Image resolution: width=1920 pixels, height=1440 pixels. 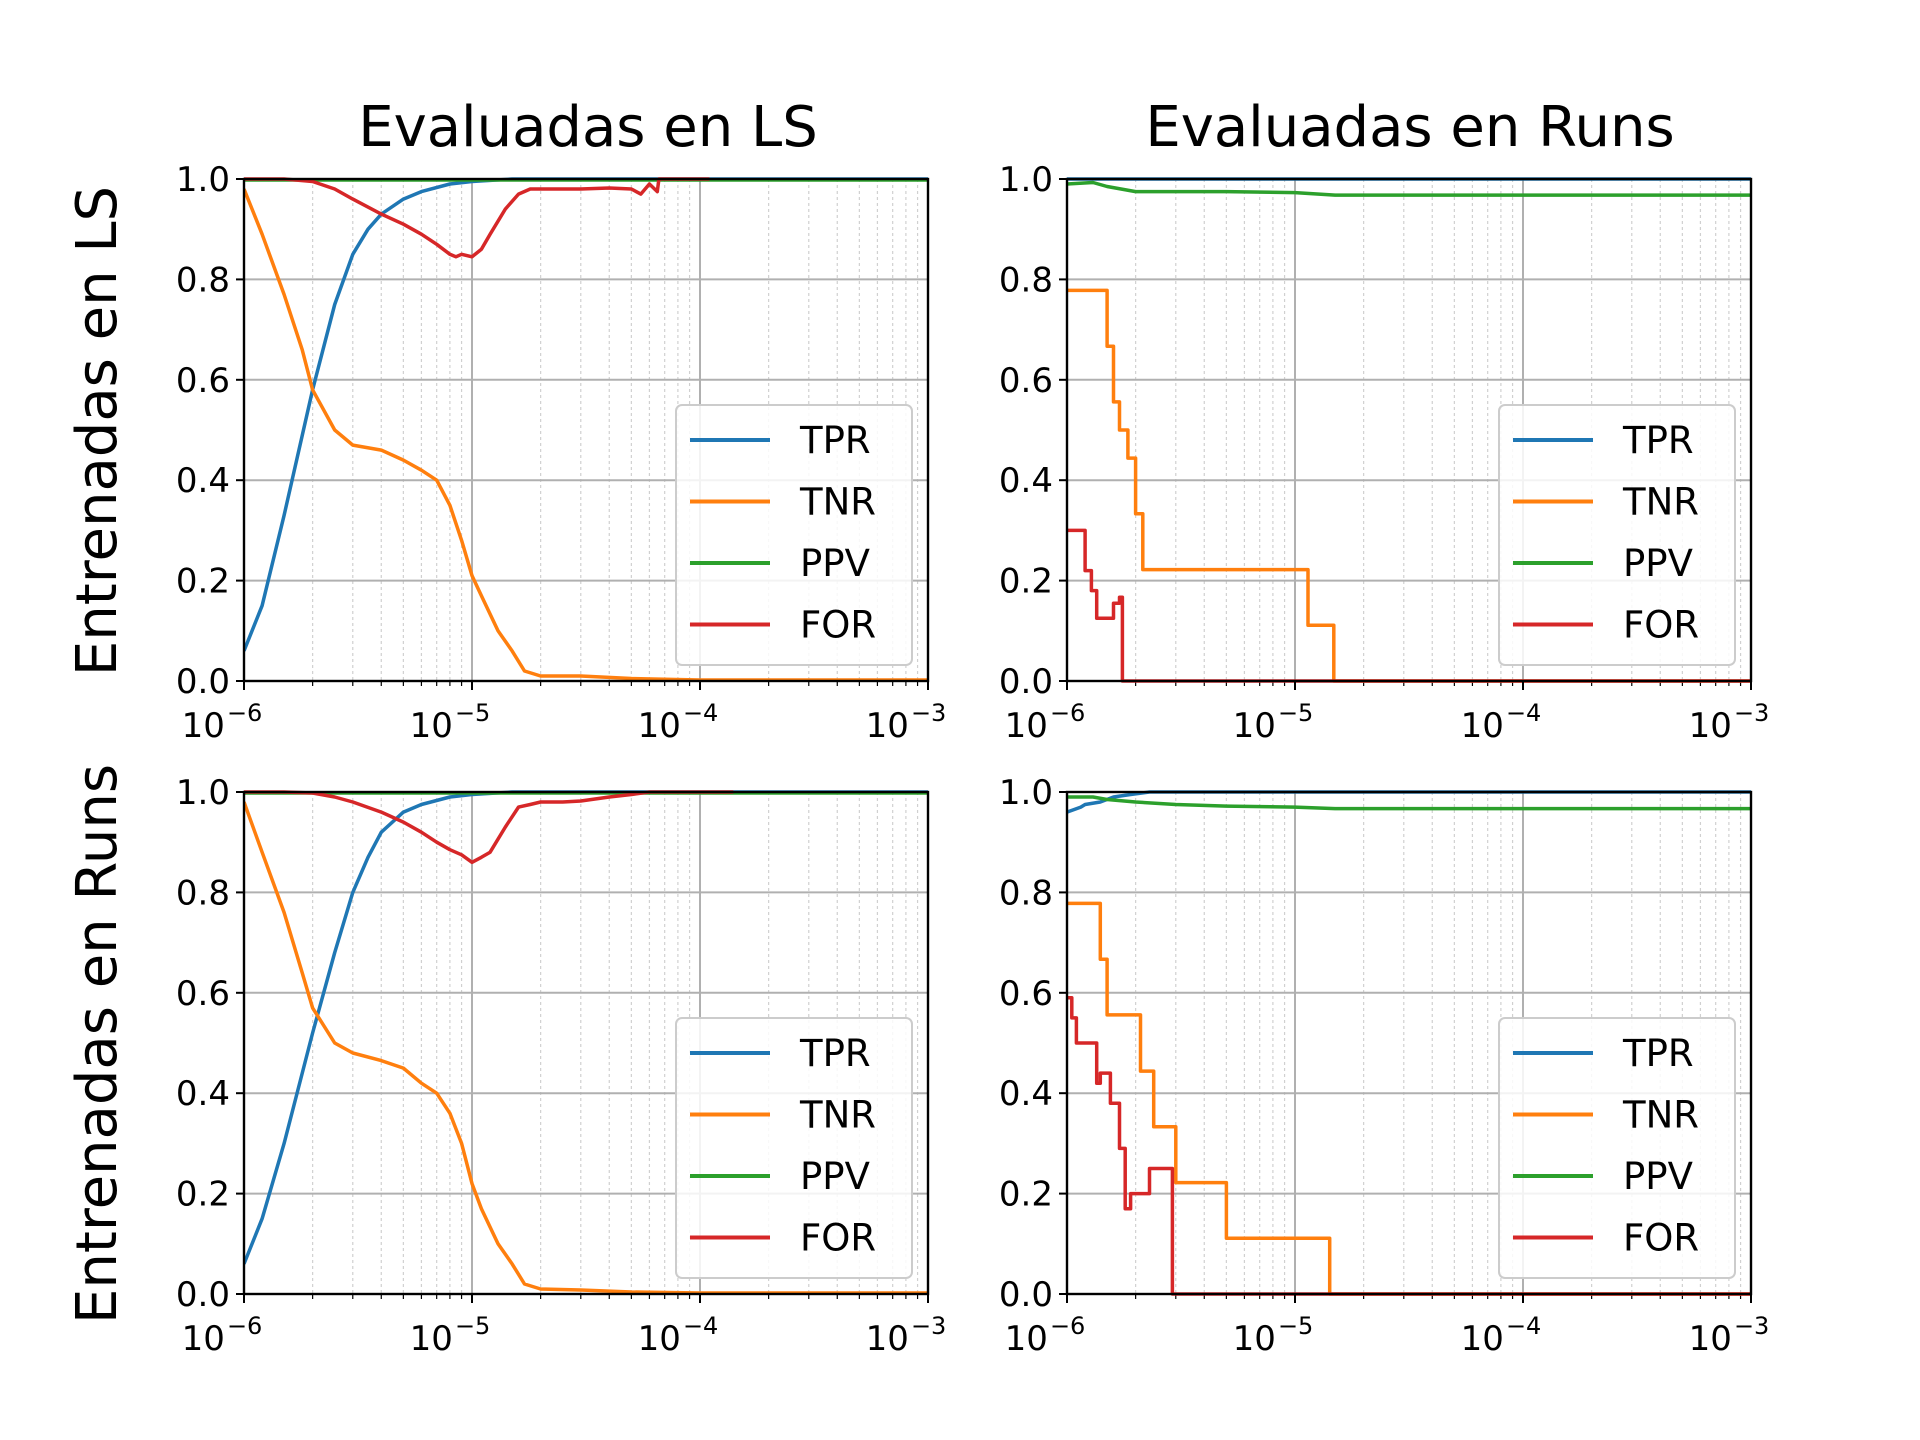 I want to click on row-title-2: Entrenadas en Runs, so click(x=97, y=1044).